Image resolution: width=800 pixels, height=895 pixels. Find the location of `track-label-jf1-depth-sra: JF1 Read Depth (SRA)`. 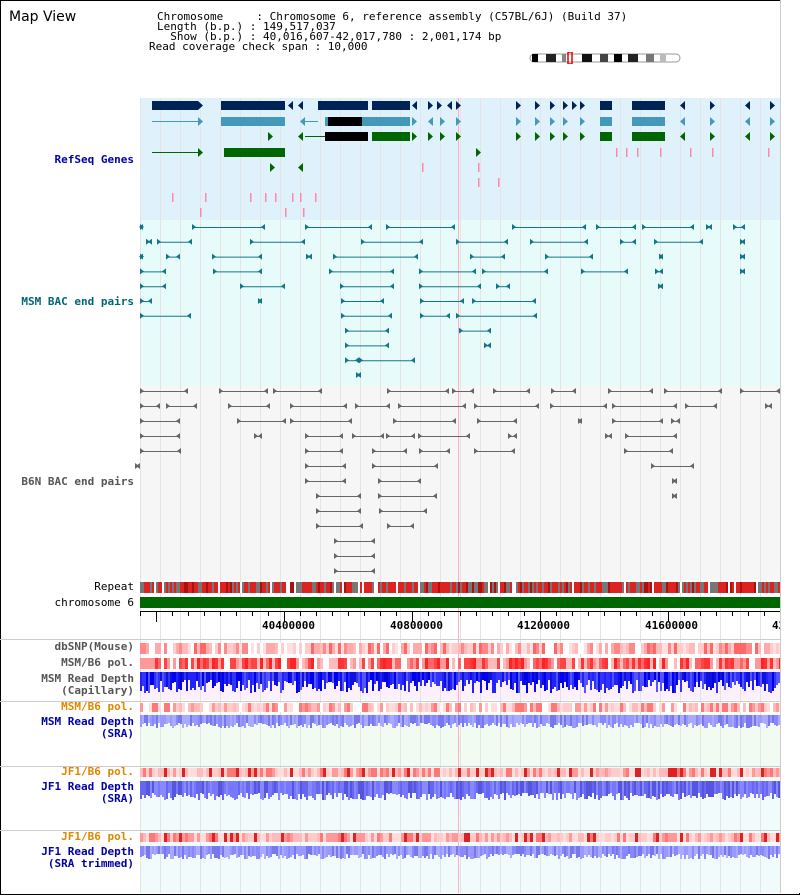

track-label-jf1-depth-sra: JF1 Read Depth (SRA) is located at coordinates (87, 792).